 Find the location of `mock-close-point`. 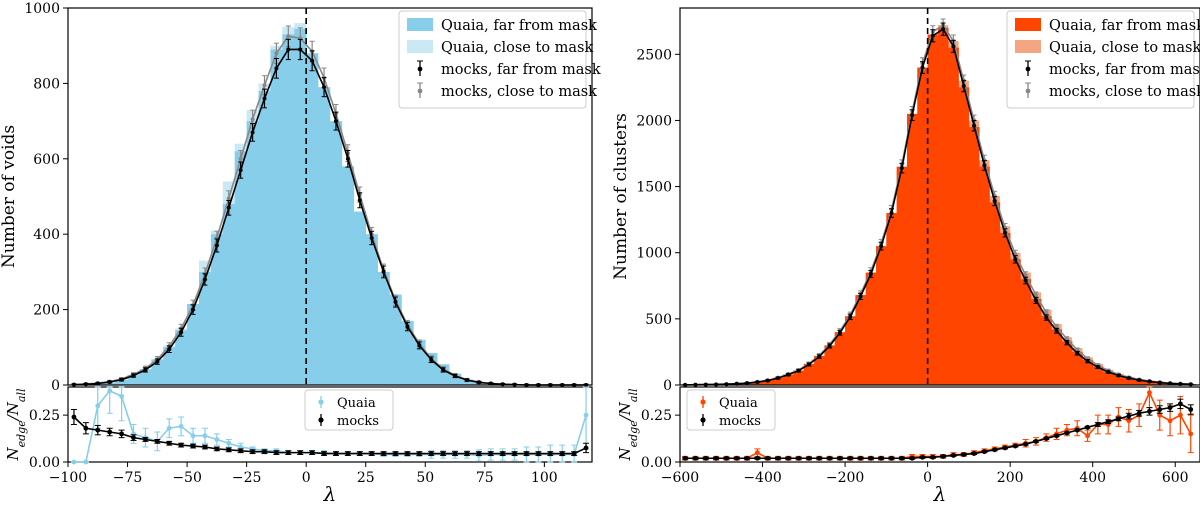

mock-close-point is located at coordinates (264, 85).